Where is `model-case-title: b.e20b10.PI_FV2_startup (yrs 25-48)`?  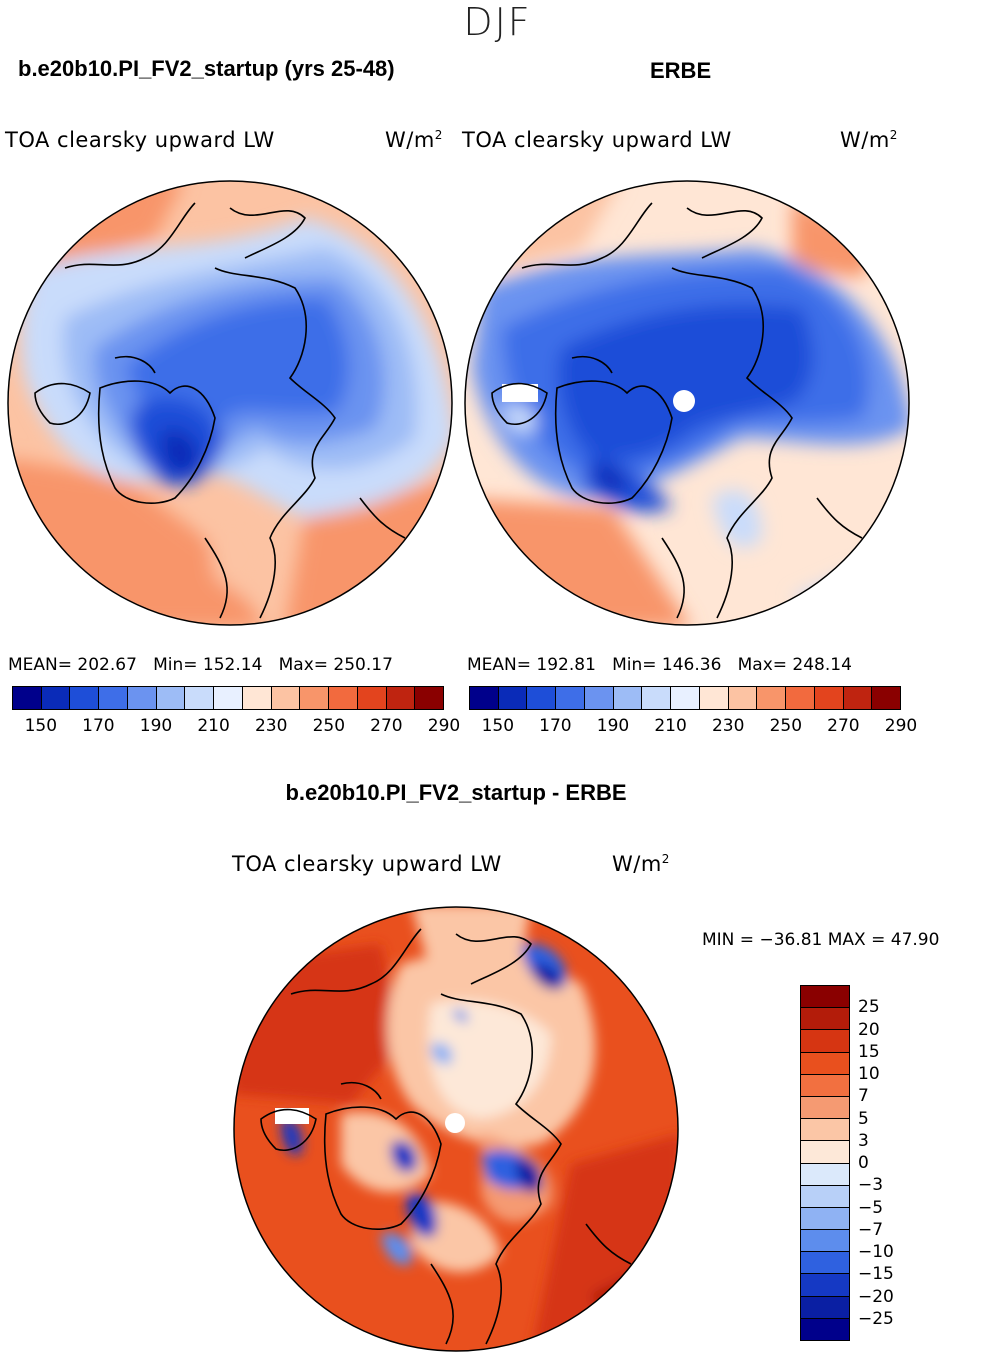
model-case-title: b.e20b10.PI_FV2_startup (yrs 25-48) is located at coordinates (206, 68).